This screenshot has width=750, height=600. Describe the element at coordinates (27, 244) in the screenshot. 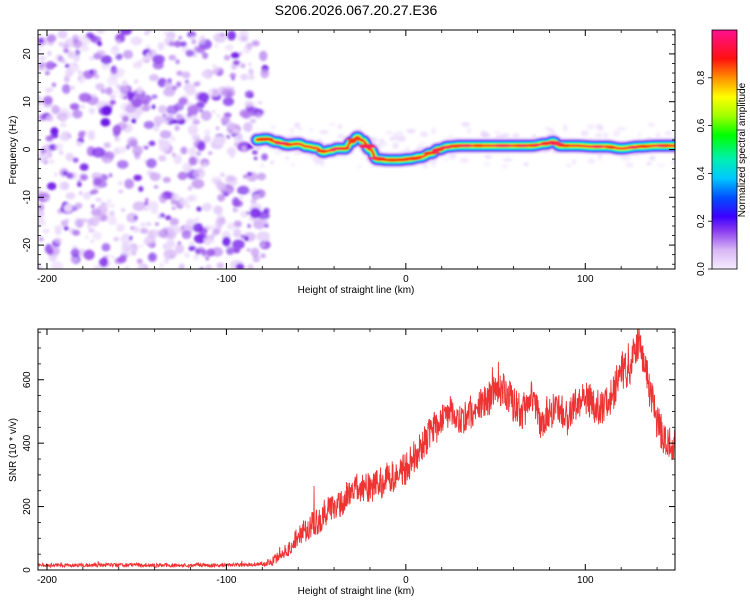

I see `y-tick-label: -20` at that location.